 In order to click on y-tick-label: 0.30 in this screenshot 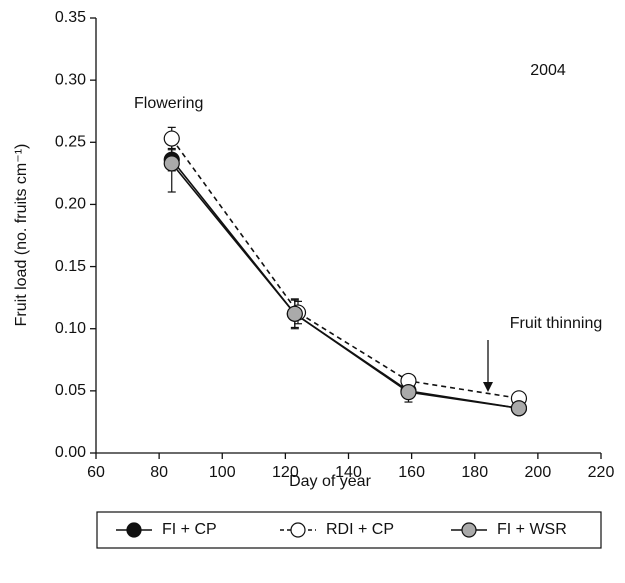, I will do `click(70, 79)`.